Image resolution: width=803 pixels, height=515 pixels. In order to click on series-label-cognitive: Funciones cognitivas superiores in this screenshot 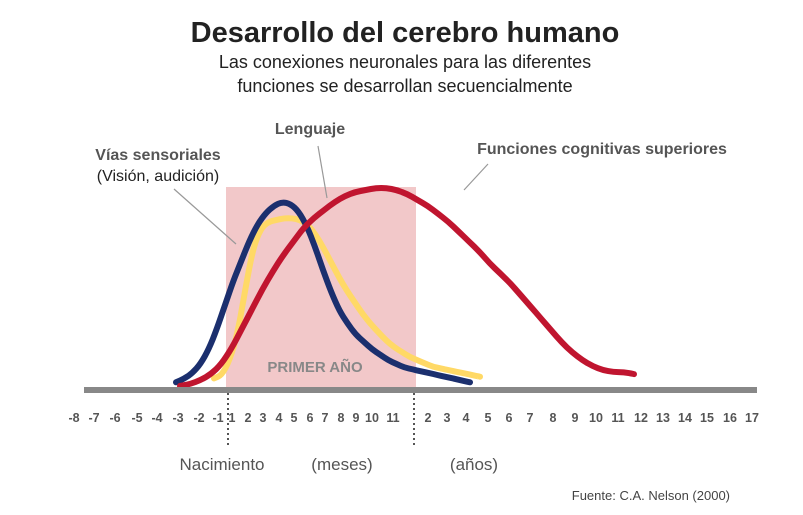, I will do `click(602, 149)`.